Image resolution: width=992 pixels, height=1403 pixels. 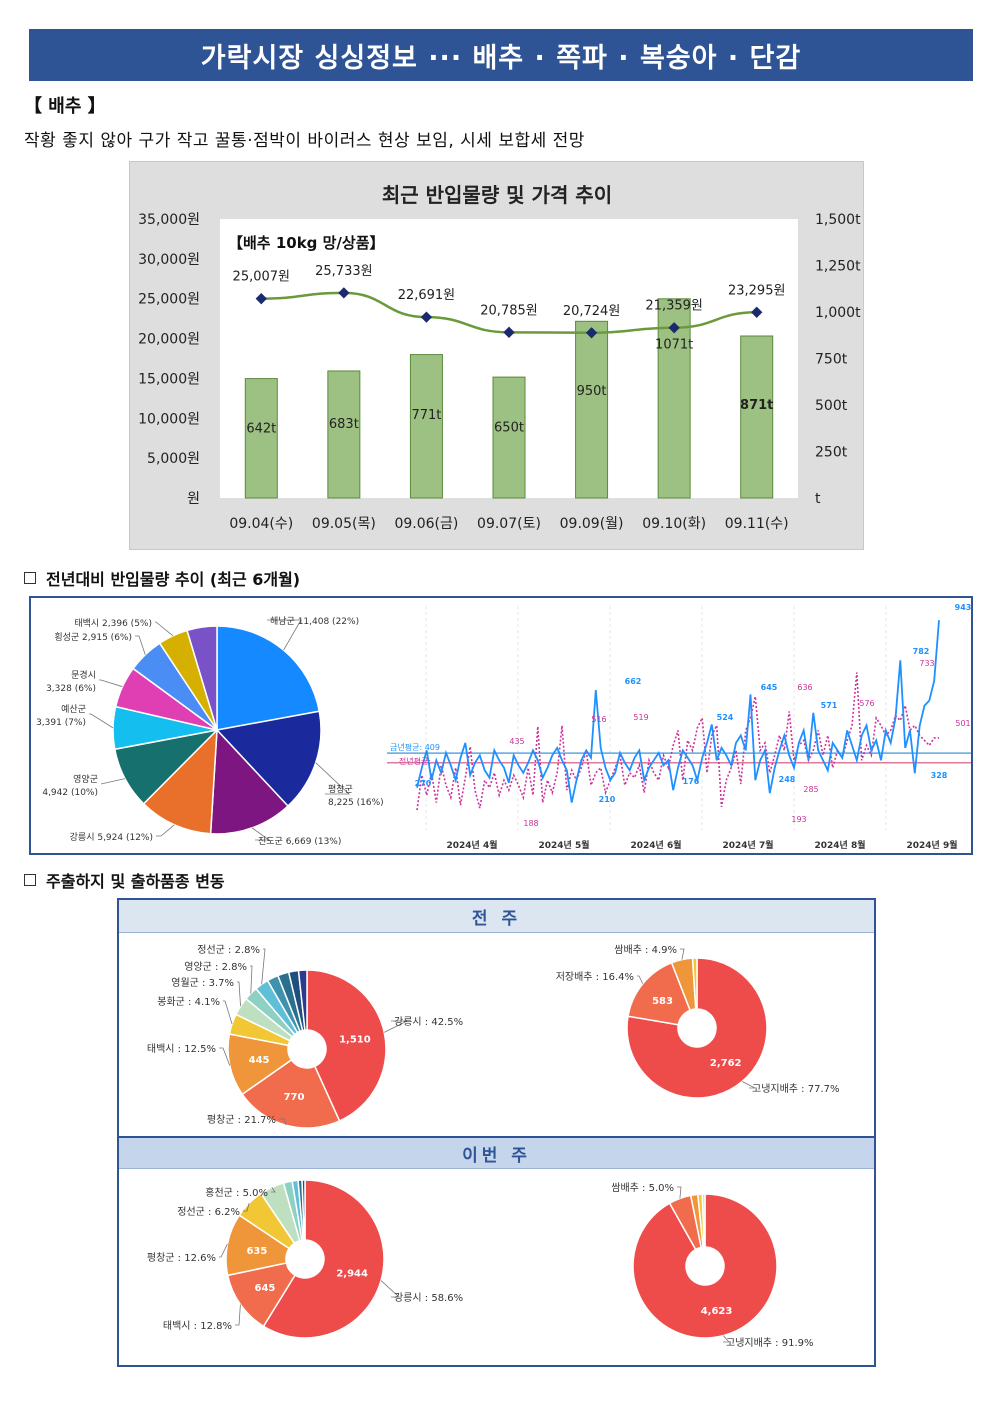 I want to click on pie-slice-label: 고냉지배추 : 91.9%, so click(x=770, y=1343).